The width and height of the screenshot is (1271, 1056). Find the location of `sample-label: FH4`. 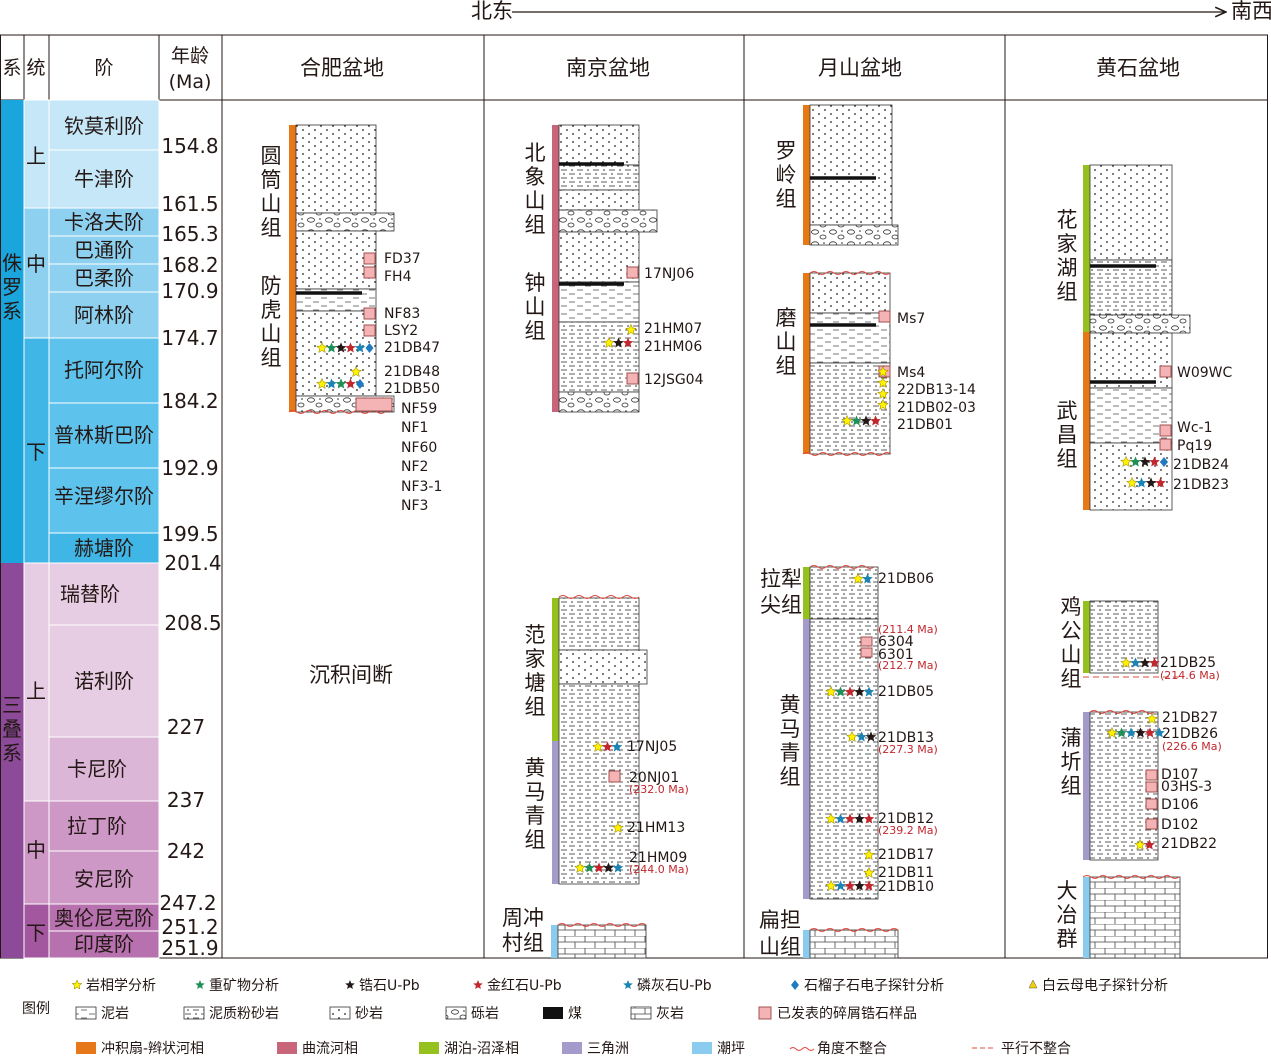

sample-label: FH4 is located at coordinates (398, 277).